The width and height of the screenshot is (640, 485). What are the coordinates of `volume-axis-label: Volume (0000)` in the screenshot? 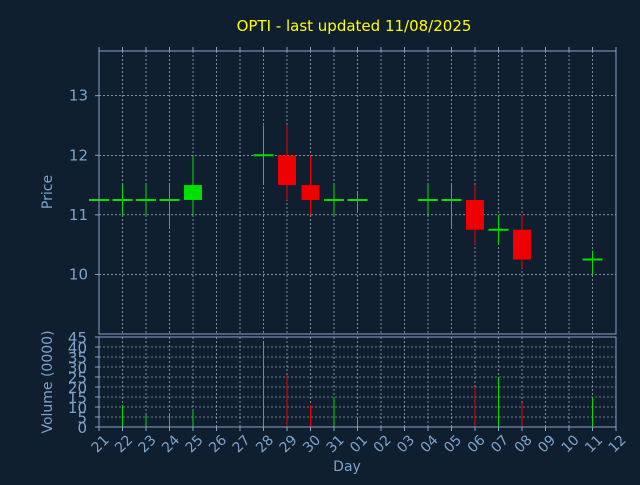 It's located at (48, 381).